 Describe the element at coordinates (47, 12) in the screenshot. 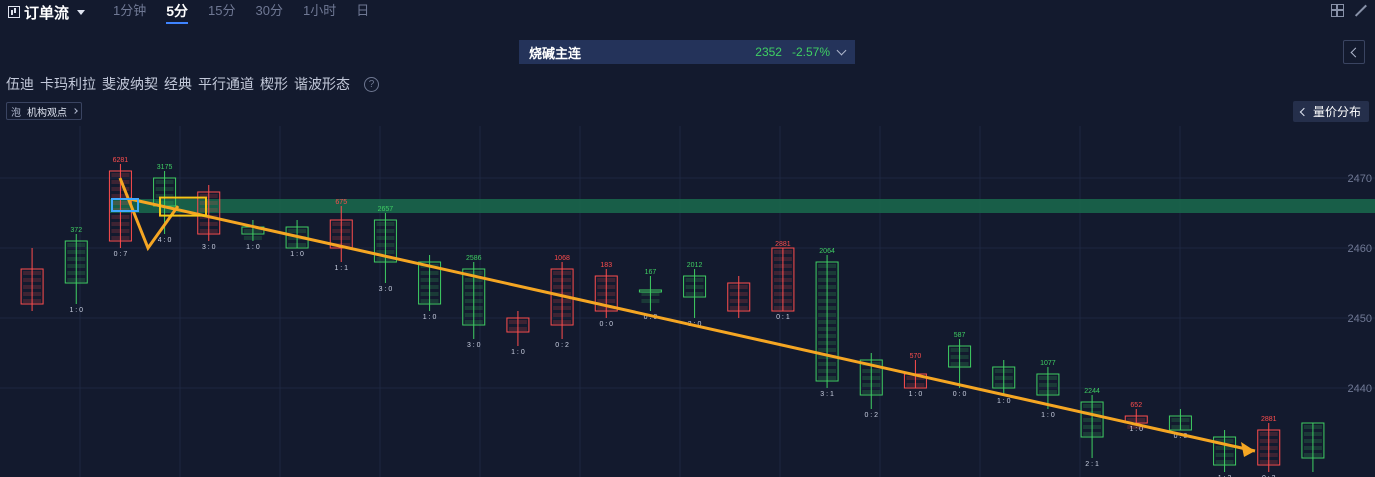

I see `title-dropdown: 订单流` at that location.